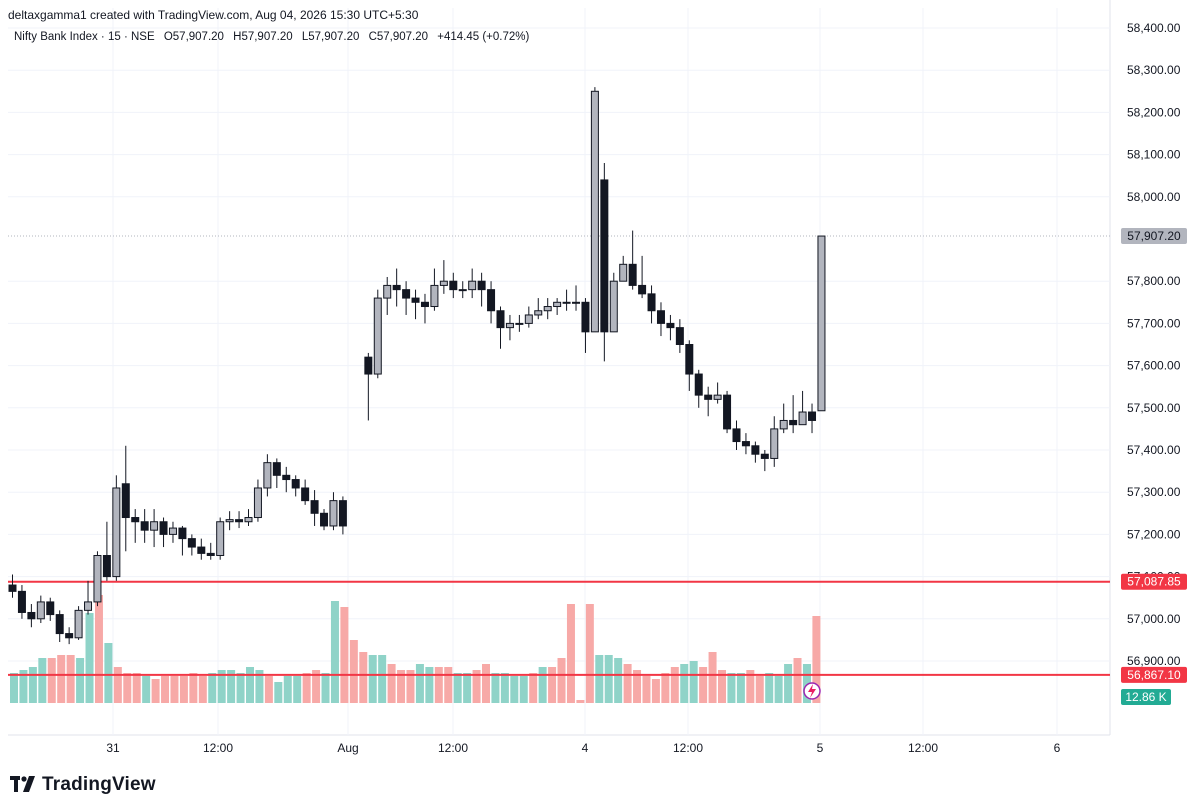 The width and height of the screenshot is (1199, 812). What do you see at coordinates (83, 785) in the screenshot?
I see `tradingview-logo: TradingView` at bounding box center [83, 785].